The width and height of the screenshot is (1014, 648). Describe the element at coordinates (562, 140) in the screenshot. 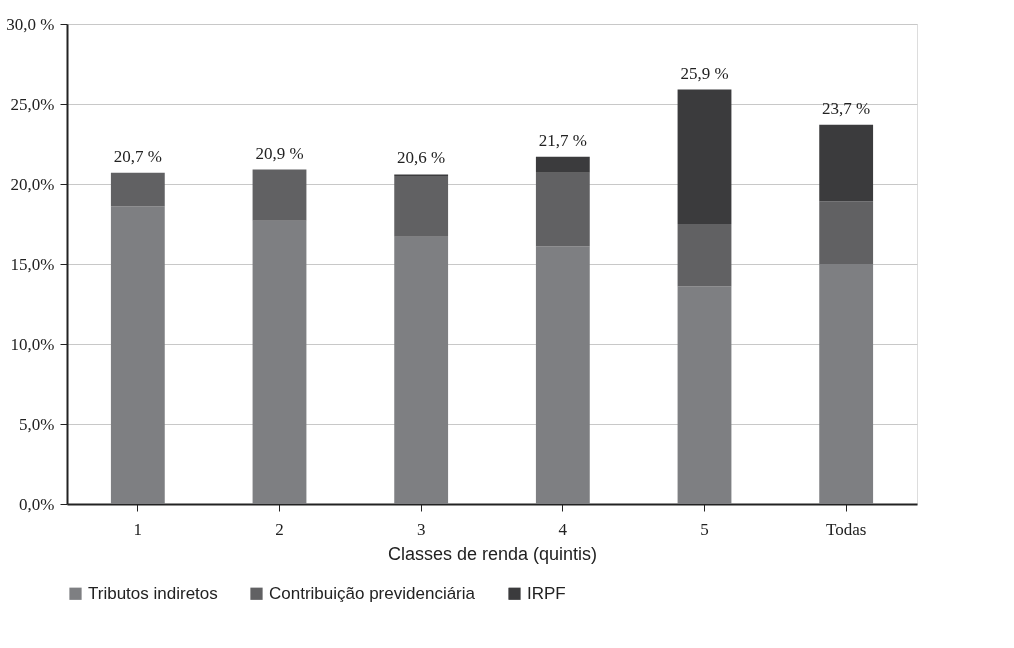

I see `total-label: 21,7 %` at that location.